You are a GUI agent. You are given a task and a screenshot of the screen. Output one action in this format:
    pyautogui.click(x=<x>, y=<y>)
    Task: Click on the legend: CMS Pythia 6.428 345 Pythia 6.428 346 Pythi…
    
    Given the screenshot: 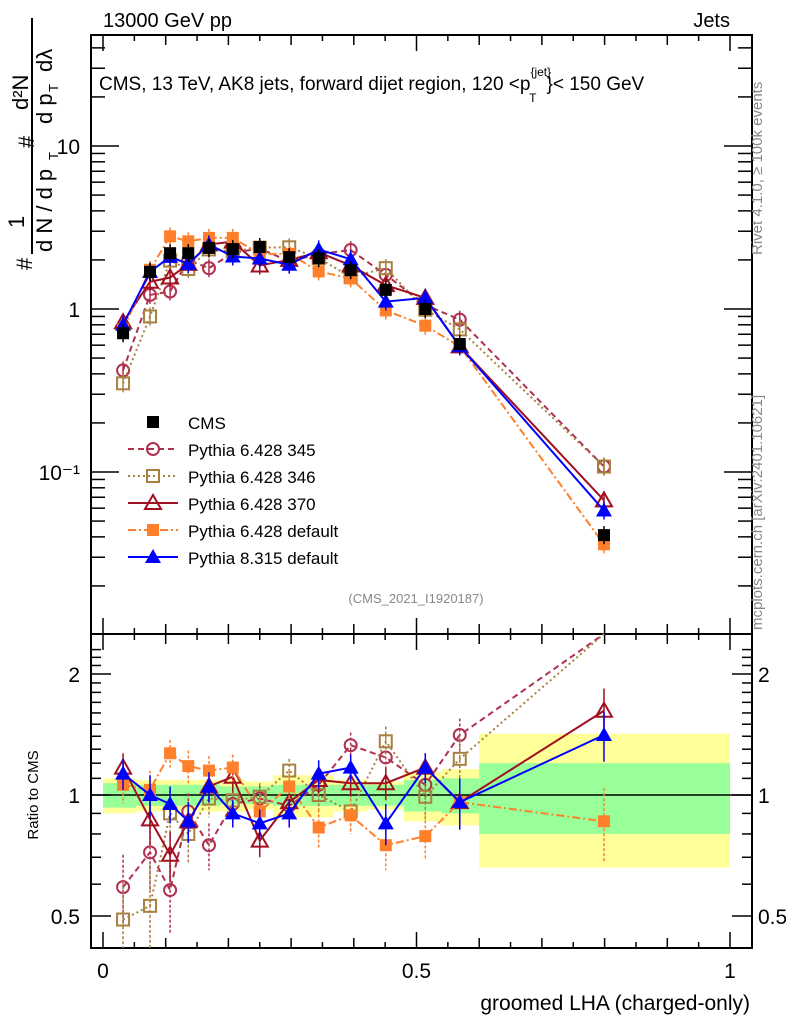 What is the action you would take?
    pyautogui.click(x=233, y=491)
    